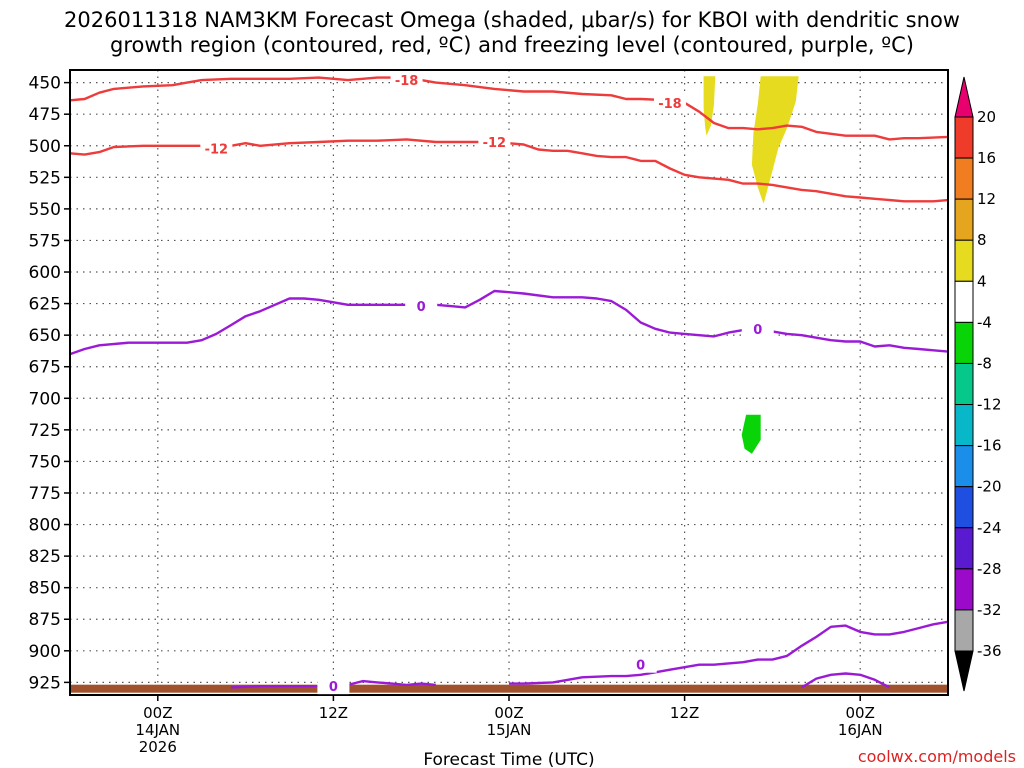  Describe the element at coordinates (751, 265) in the screenshot. I see `omega-shading` at that location.